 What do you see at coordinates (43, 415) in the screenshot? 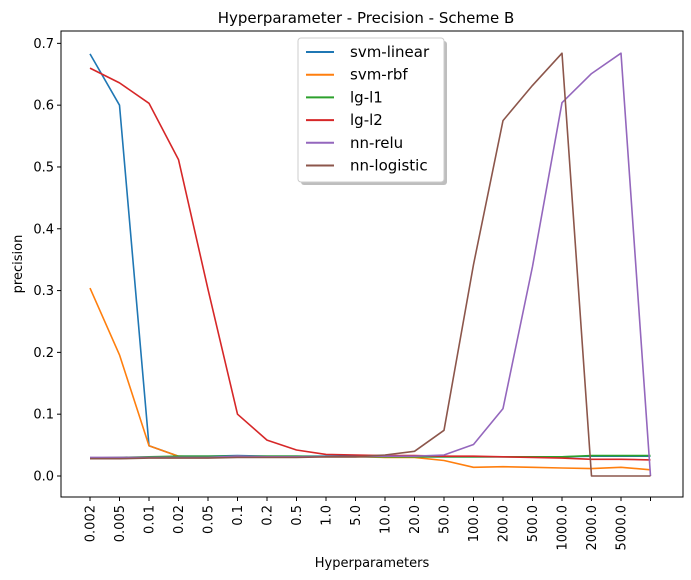
I see `y-tick-label: 0.1` at bounding box center [43, 415].